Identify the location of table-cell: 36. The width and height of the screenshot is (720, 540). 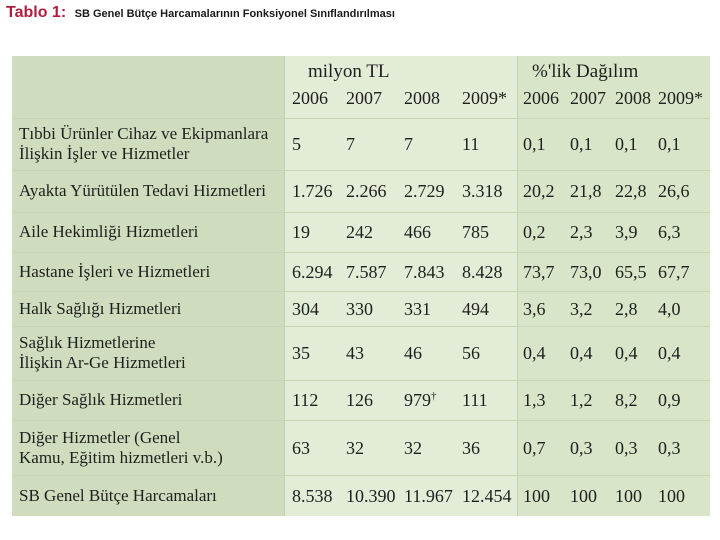
(471, 448).